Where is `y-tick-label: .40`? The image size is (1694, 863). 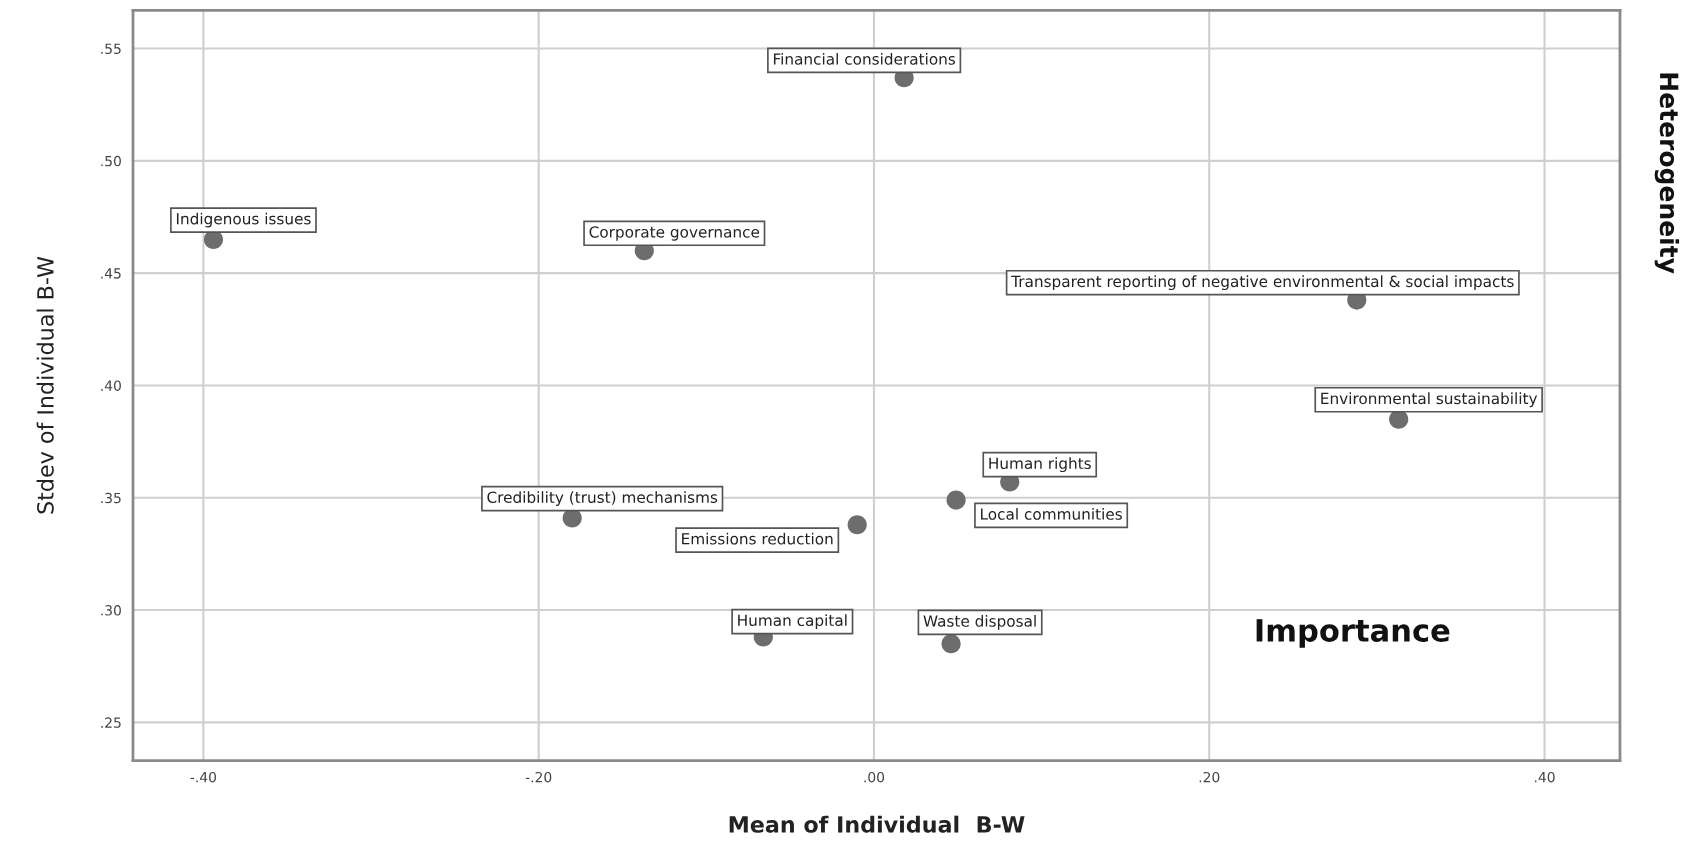
y-tick-label: .40 is located at coordinates (111, 385).